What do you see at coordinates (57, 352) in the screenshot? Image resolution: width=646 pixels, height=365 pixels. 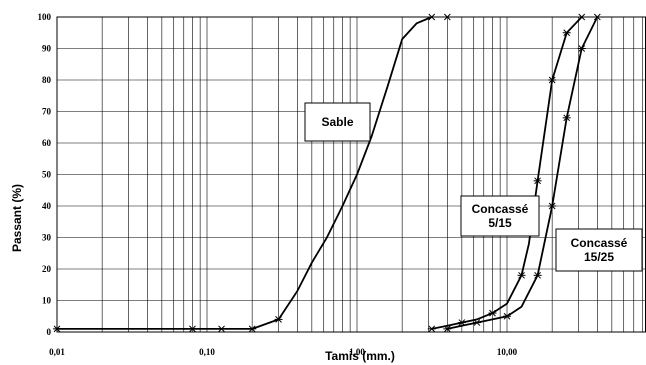 I see `x-tick-label: 0,01` at bounding box center [57, 352].